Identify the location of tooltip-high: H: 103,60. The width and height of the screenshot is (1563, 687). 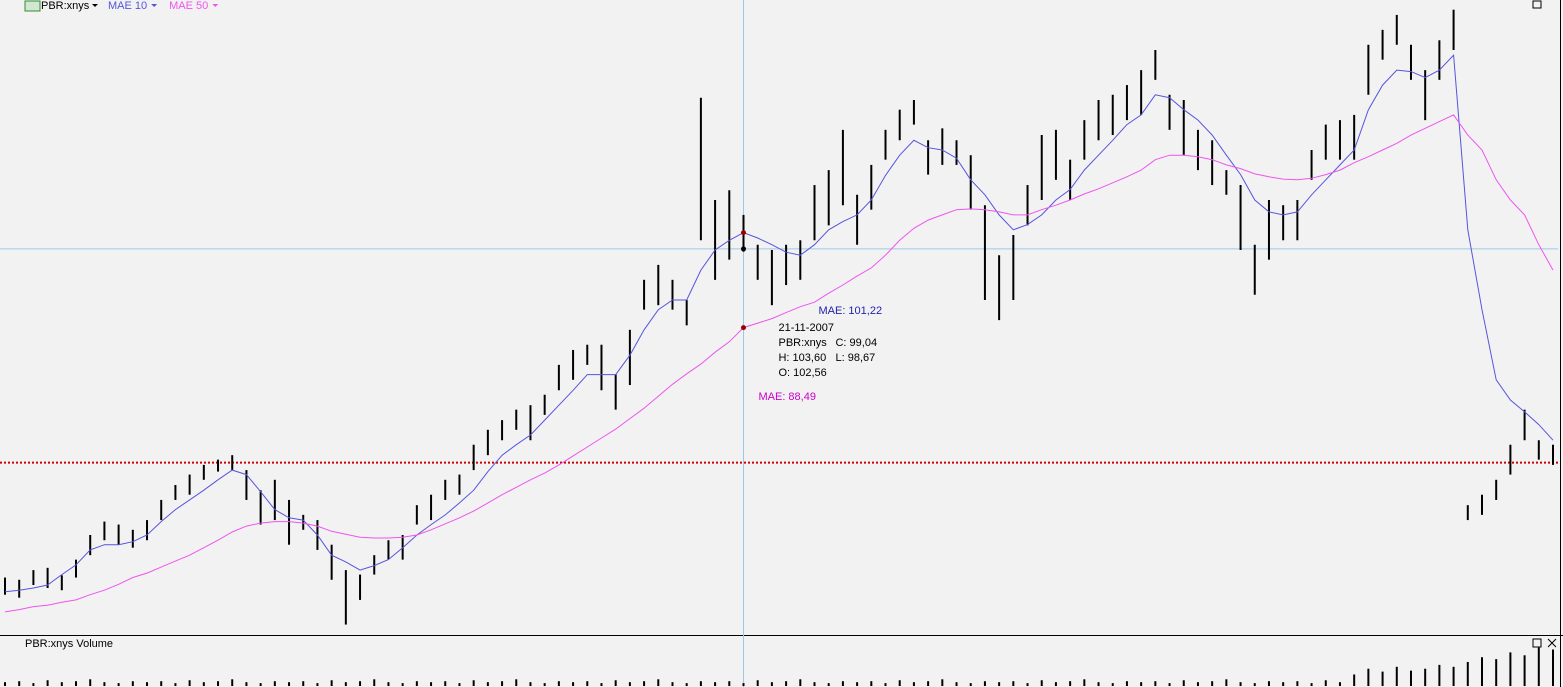
(802, 358).